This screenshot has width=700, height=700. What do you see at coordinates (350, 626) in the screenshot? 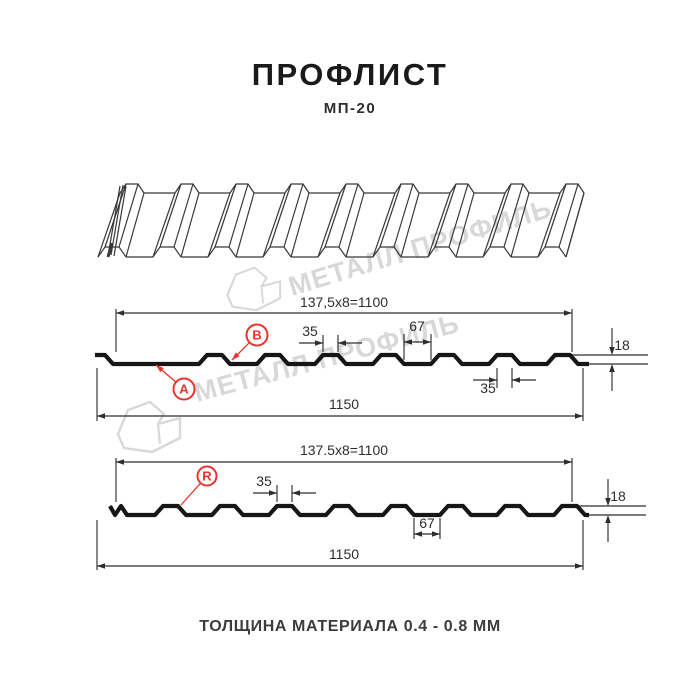
I see `material-thickness-note: ТОЛЩИНА МАТЕРИАЛА 0.4 - 0.8 ММ` at bounding box center [350, 626].